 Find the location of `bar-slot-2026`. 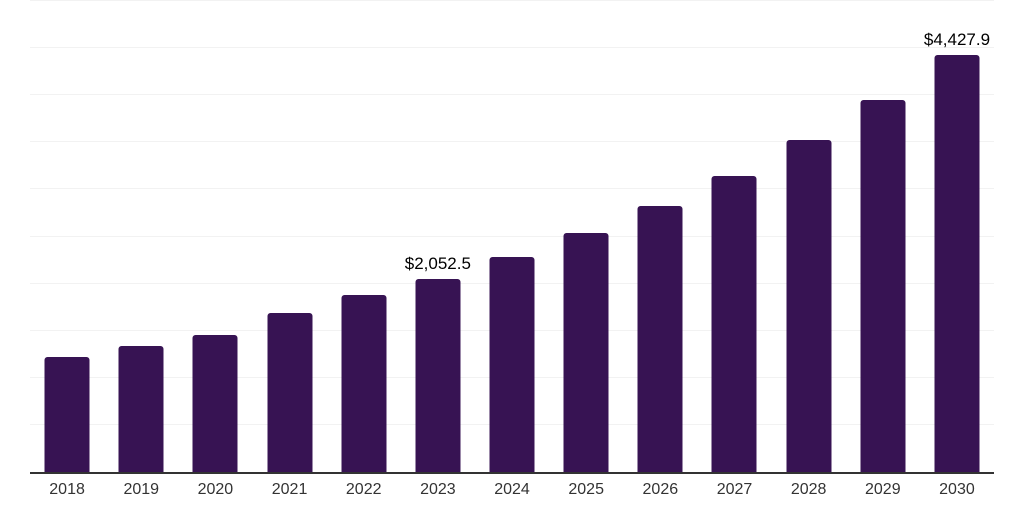

bar-slot-2026 is located at coordinates (660, 236).